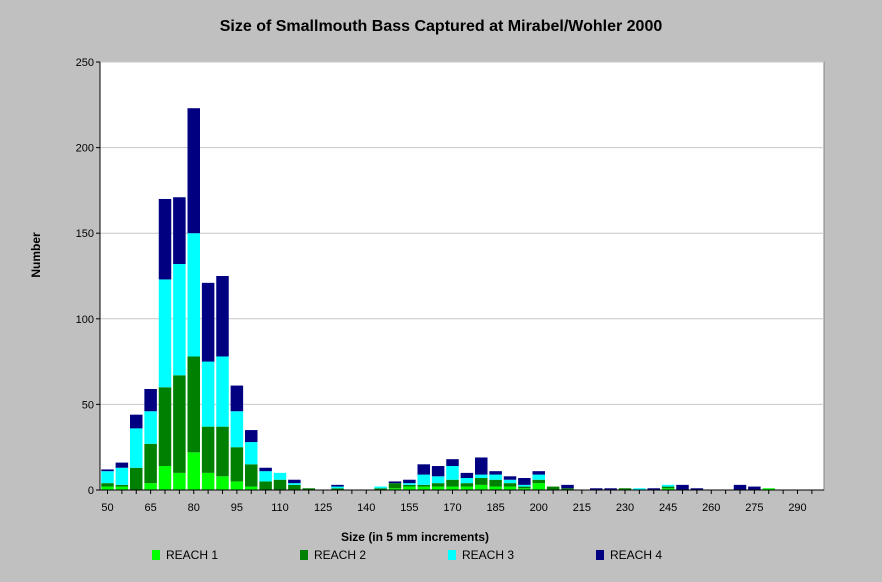 Image resolution: width=882 pixels, height=582 pixels. Describe the element at coordinates (194, 508) in the screenshot. I see `x-tick-label: 80` at that location.